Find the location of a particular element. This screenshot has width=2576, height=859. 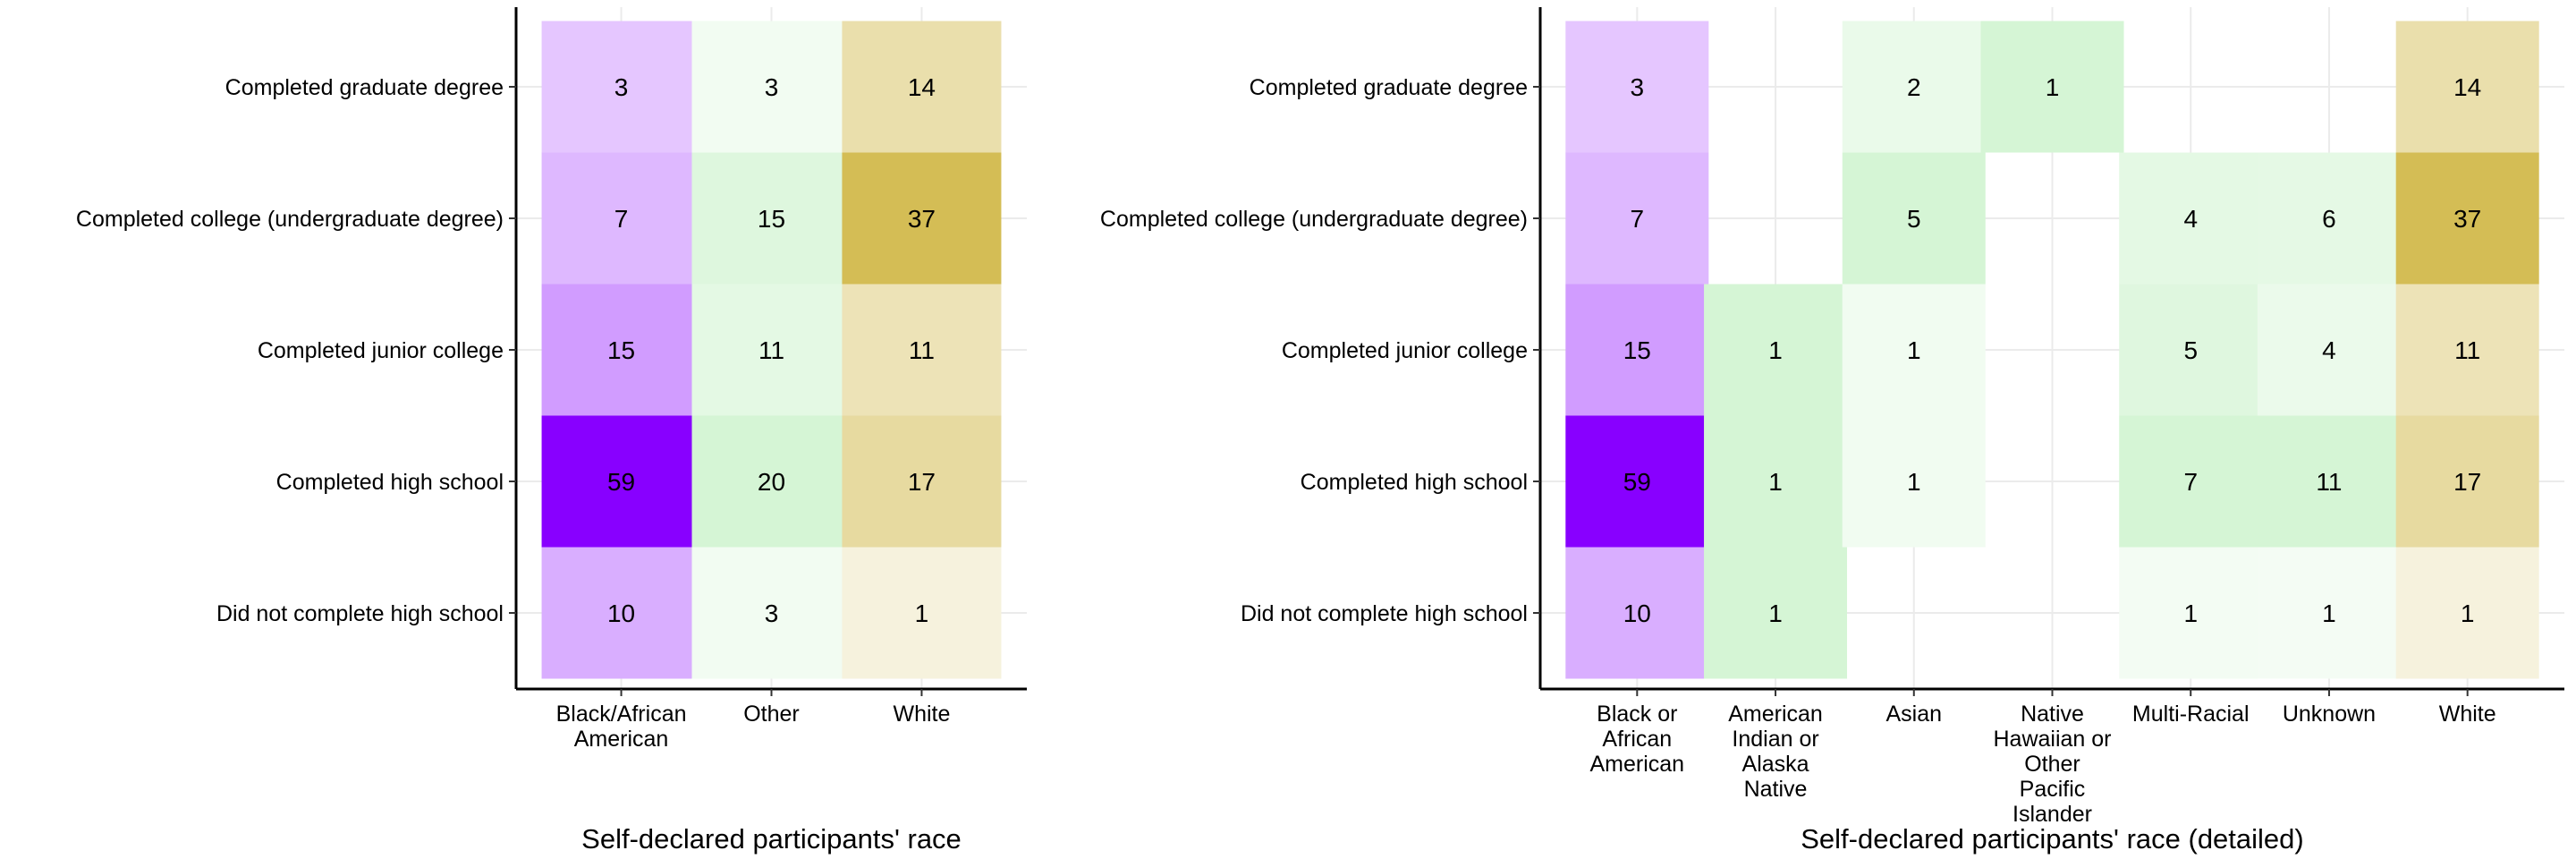

x-tick-label: American Indian or Alaska Native is located at coordinates (1775, 752).